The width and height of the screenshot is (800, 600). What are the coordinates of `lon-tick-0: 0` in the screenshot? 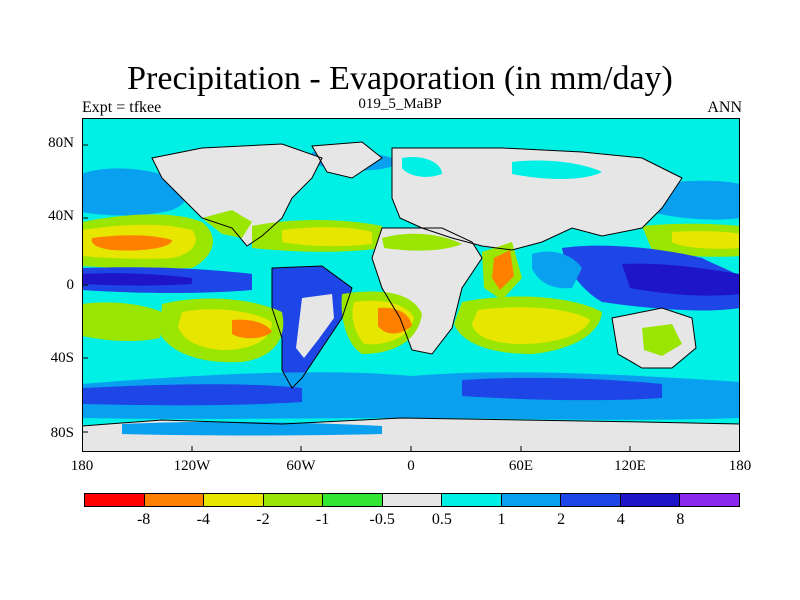 It's located at (411, 466).